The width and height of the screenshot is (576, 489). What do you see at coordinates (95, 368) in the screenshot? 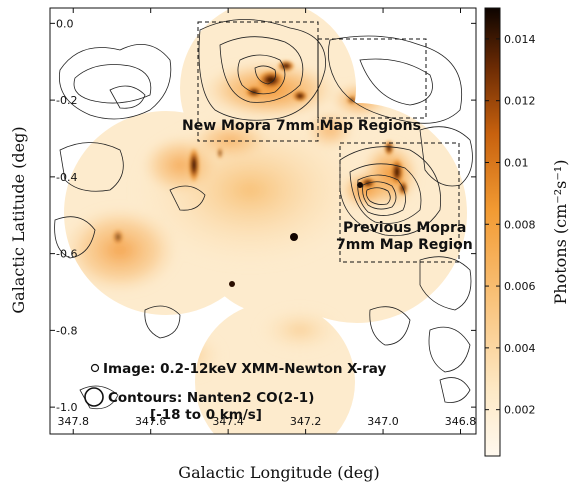
I see `image-marker-icon` at bounding box center [95, 368].